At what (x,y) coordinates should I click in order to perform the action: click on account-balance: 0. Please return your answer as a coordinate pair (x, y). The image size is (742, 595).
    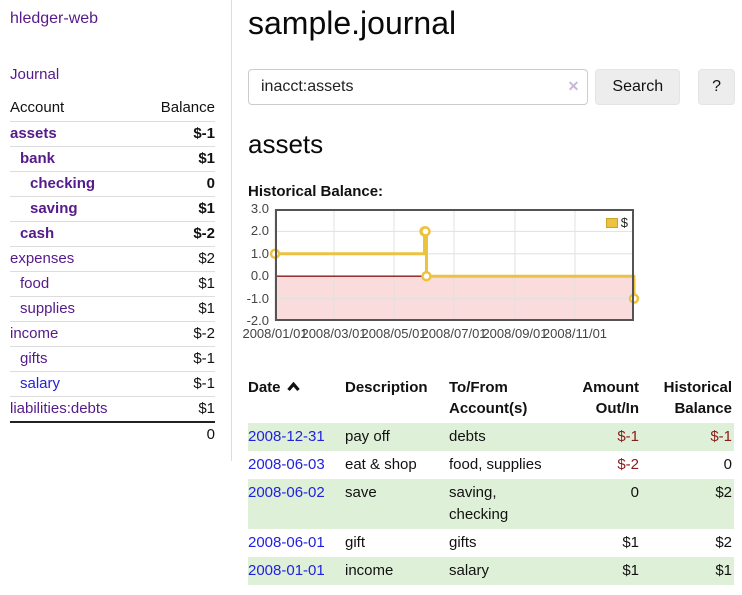
    Looking at the image, I should click on (178, 184).